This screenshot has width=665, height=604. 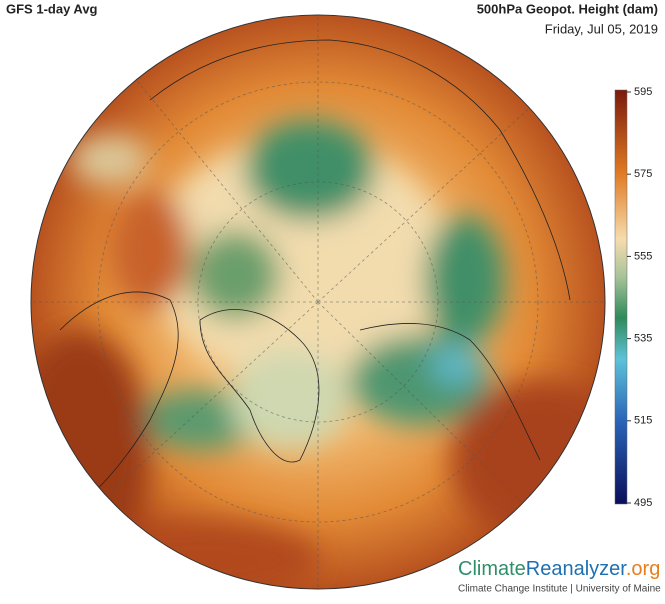 What do you see at coordinates (577, 569) in the screenshot?
I see `brand-part: Reanalyzer` at bounding box center [577, 569].